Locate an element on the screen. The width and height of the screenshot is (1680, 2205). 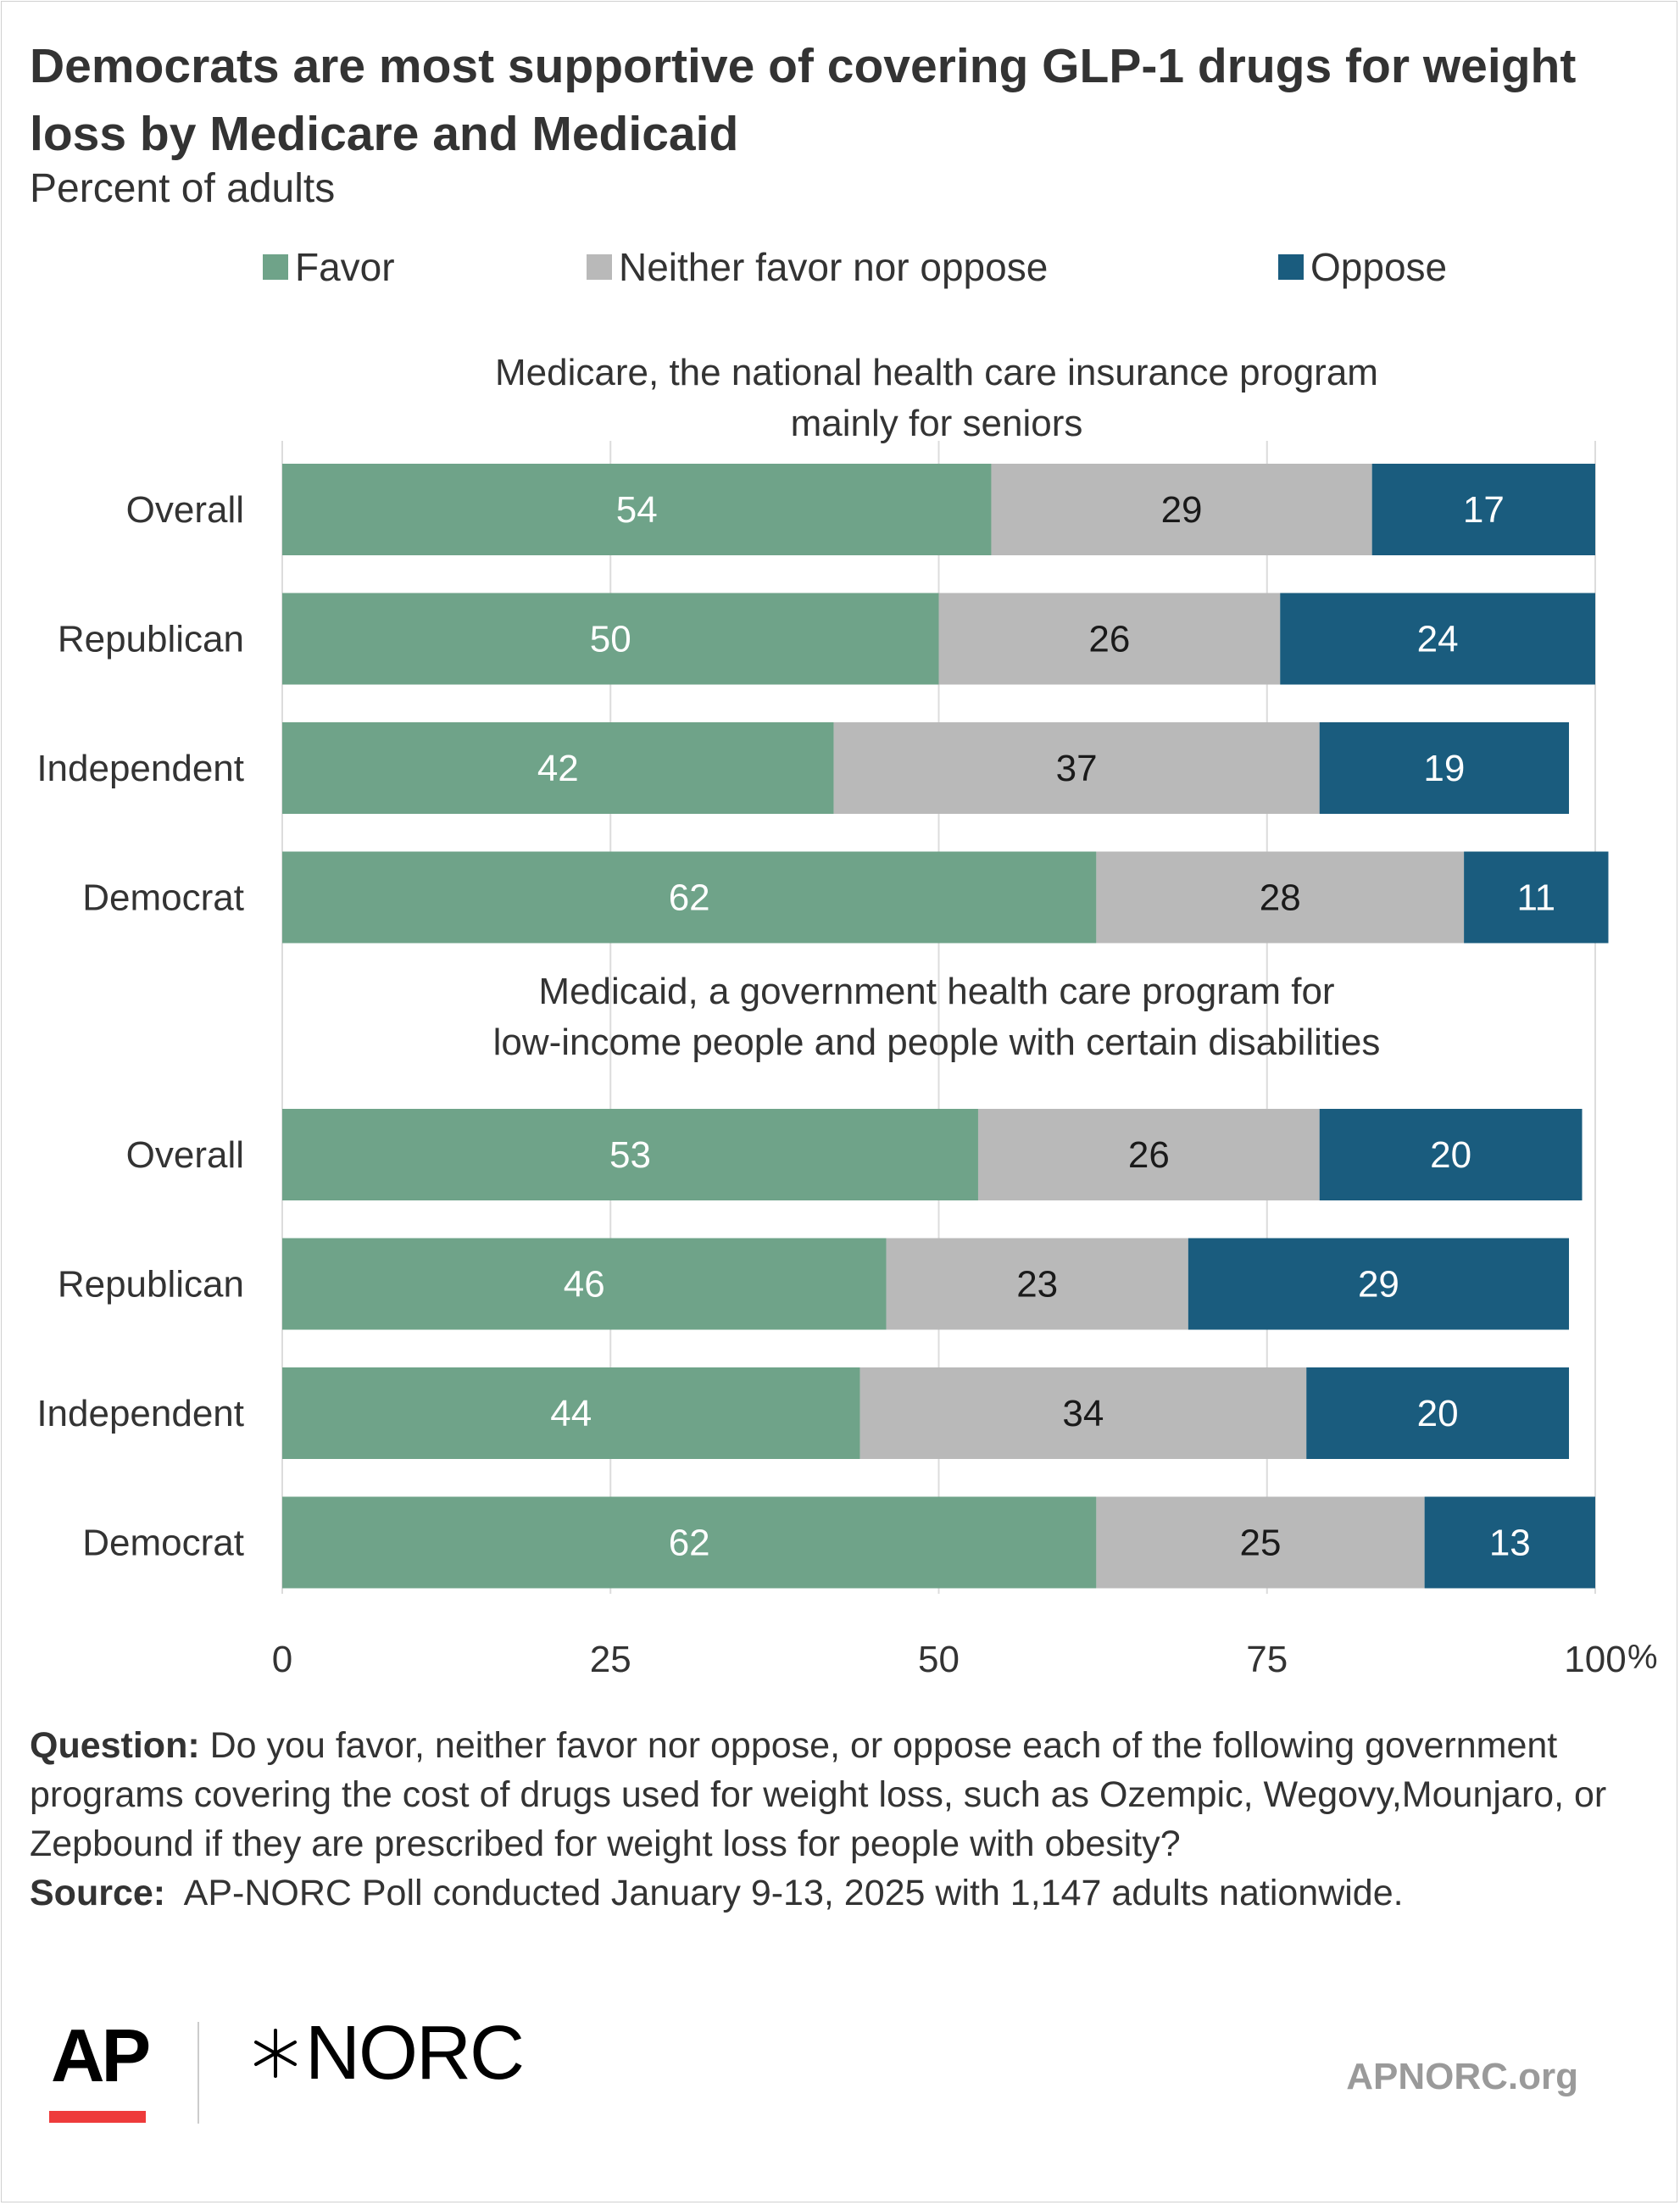
data-label-favor: 46 is located at coordinates (584, 1285).